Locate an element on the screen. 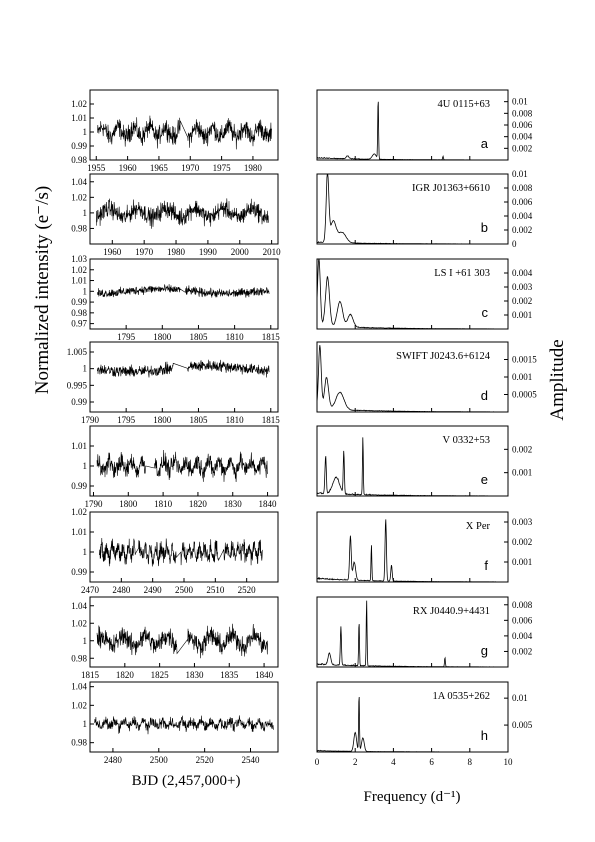  x-tick-label: 1840 is located at coordinates (268, 504).